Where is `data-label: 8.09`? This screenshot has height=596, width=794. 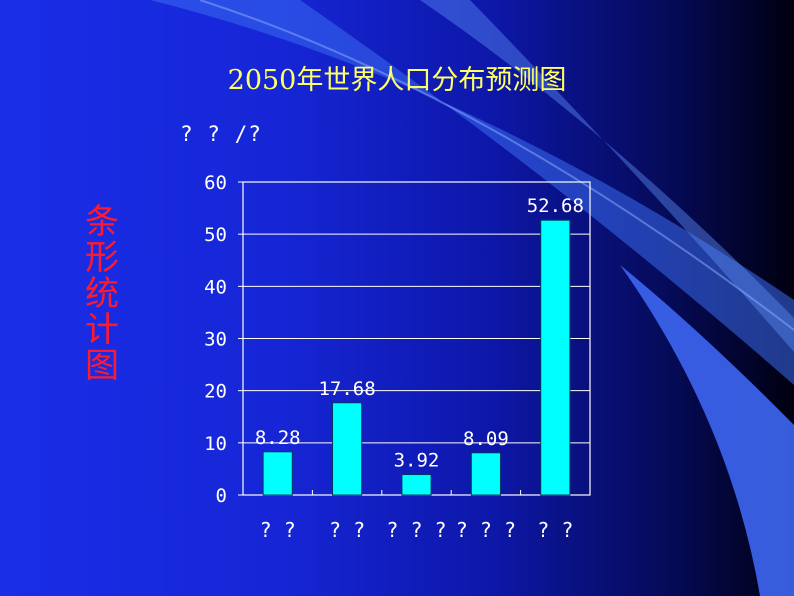 data-label: 8.09 is located at coordinates (486, 439).